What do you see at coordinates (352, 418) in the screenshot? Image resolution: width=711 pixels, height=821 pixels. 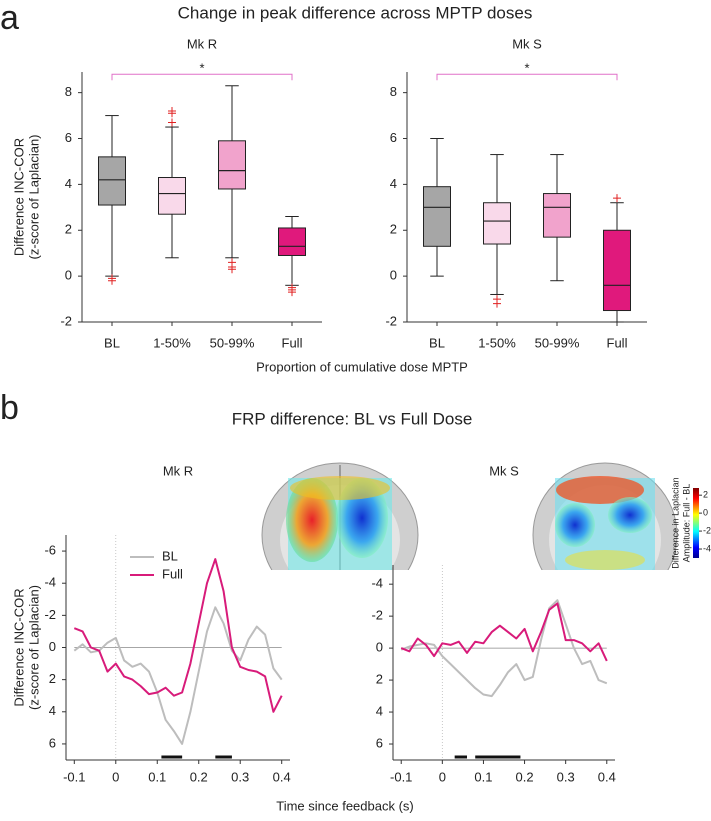 I see `panel-title: FRP difference: BL vs Full Dose` at bounding box center [352, 418].